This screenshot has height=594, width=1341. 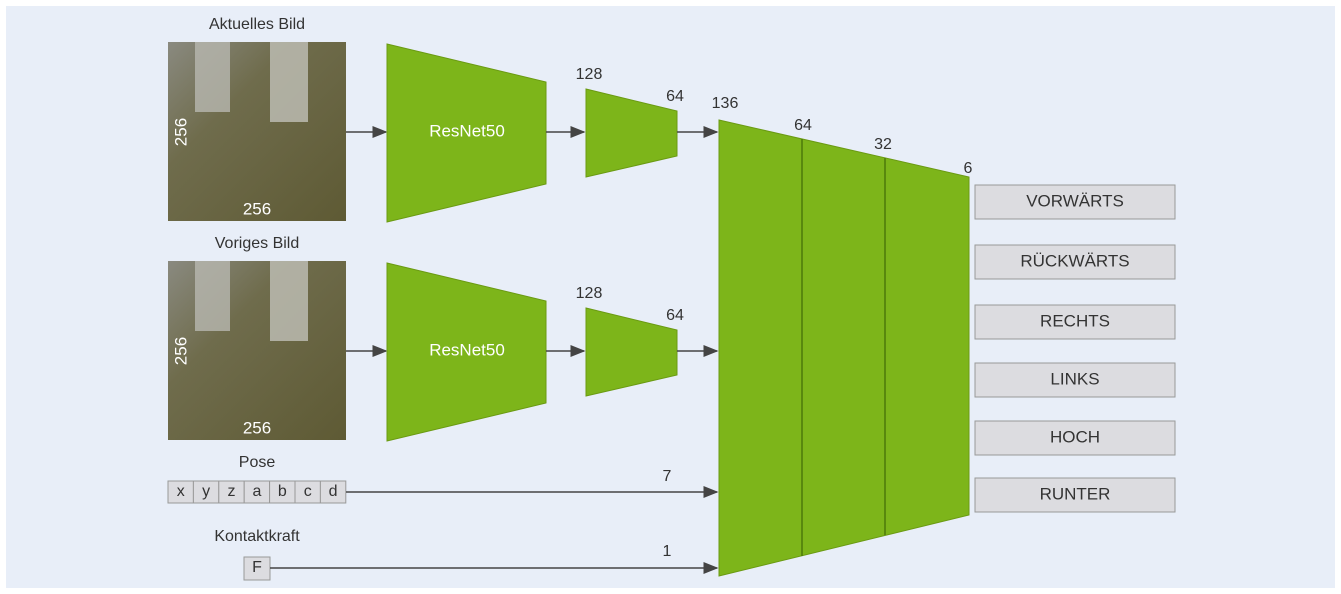 What do you see at coordinates (667, 476) in the screenshot?
I see `pose-dim-label: 7` at bounding box center [667, 476].